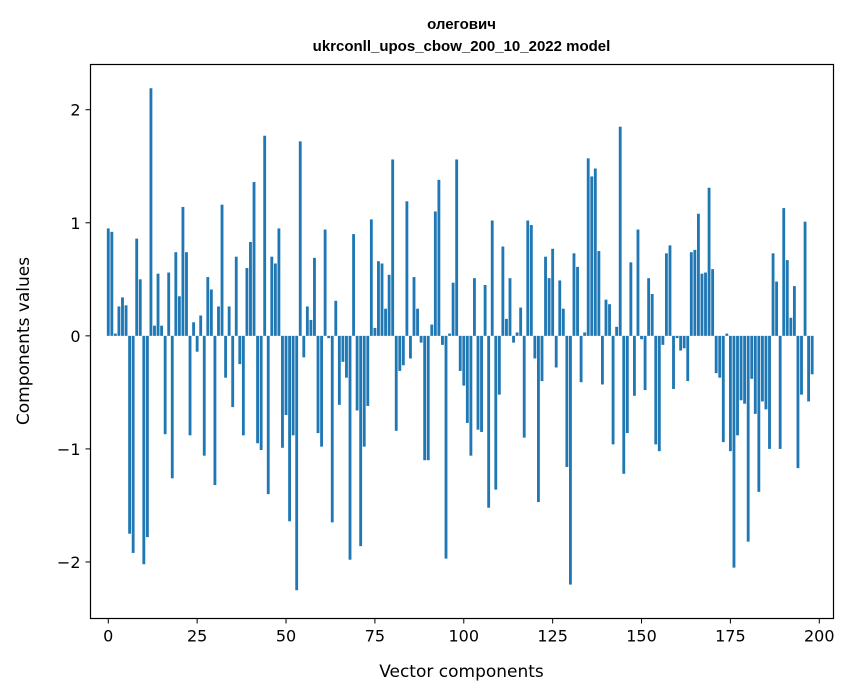 Image resolution: width=847 pixels, height=696 pixels. I want to click on y-tick-label: 0, so click(75, 336).